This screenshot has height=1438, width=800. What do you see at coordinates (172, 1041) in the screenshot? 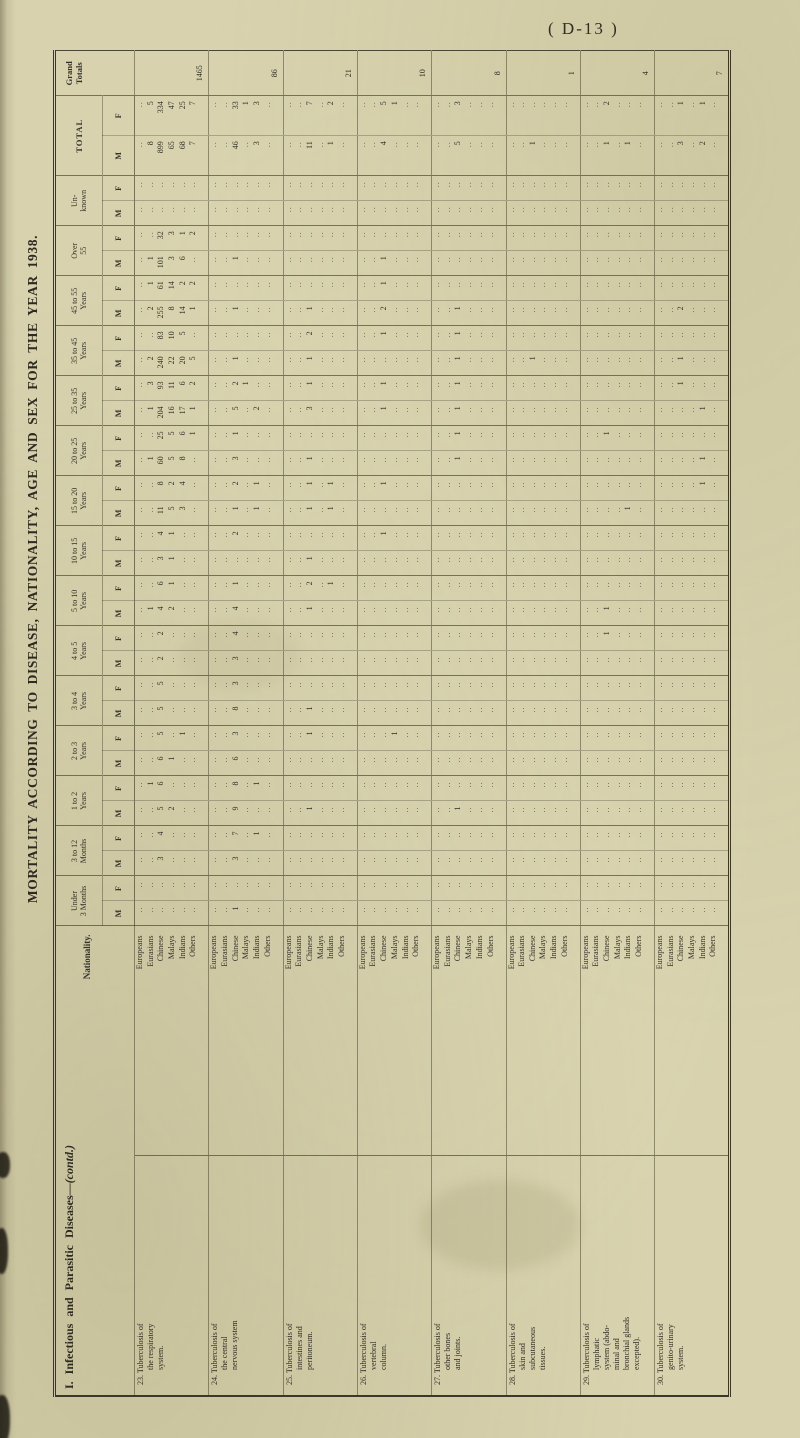
I see `nationality-label: Malays` at bounding box center [172, 1041].